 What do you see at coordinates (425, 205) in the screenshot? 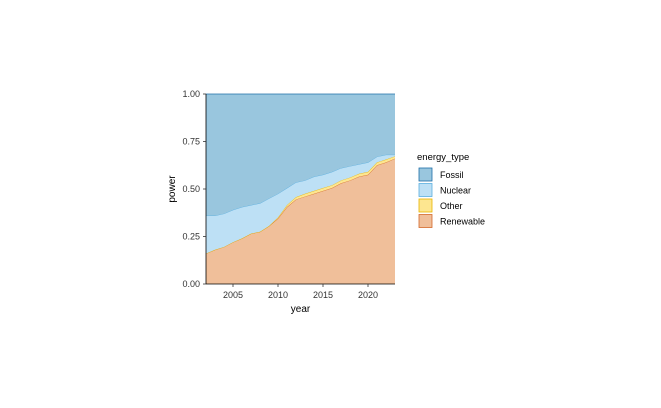
I see `legend-key-other` at bounding box center [425, 205].